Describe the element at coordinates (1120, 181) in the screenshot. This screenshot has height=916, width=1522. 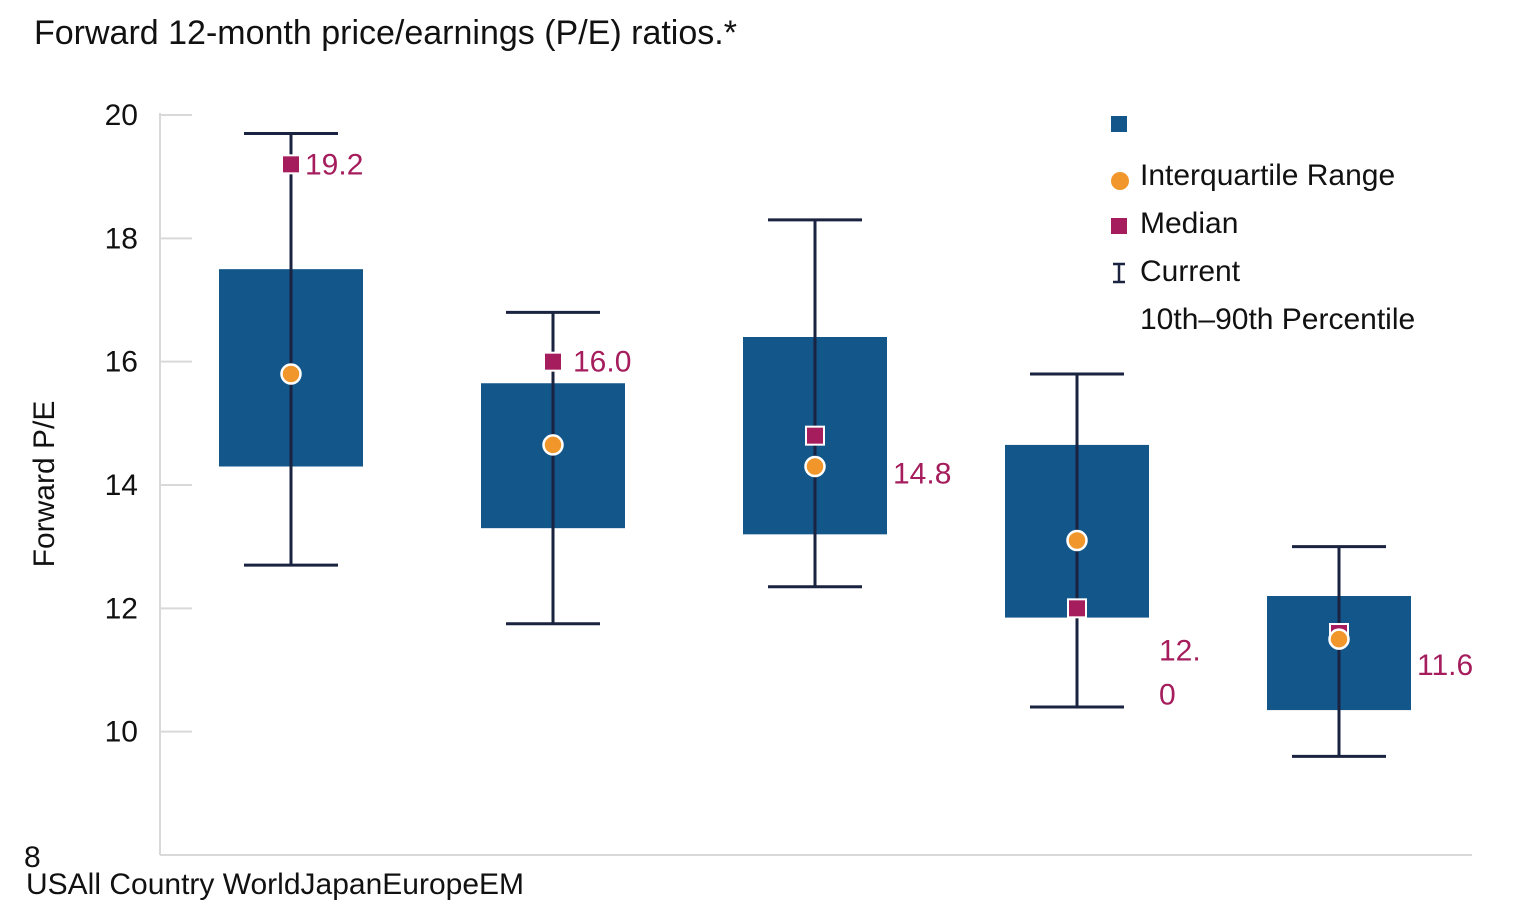
I see `legend-circle-icon` at that location.